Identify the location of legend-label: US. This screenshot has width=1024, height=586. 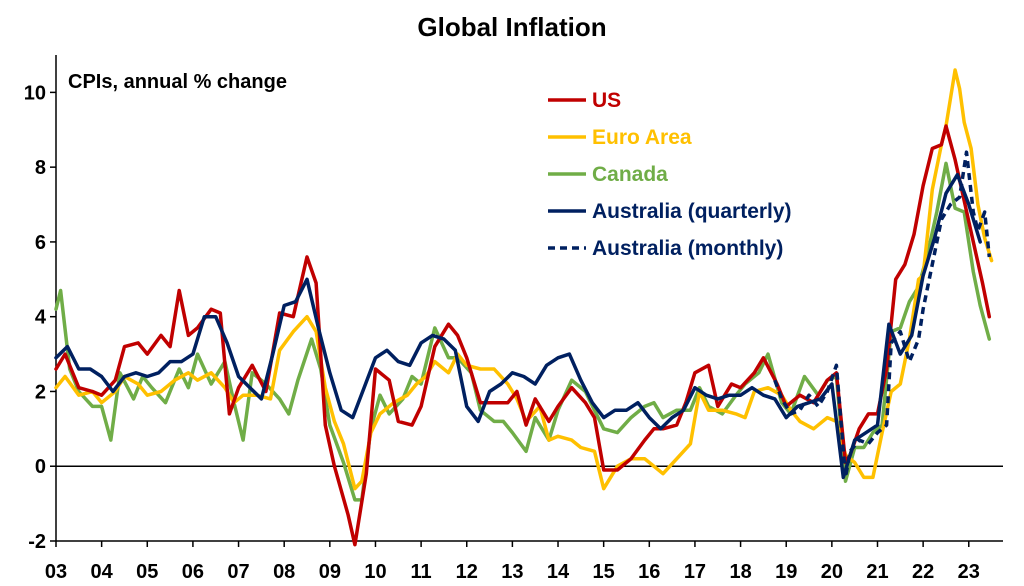
(606, 100).